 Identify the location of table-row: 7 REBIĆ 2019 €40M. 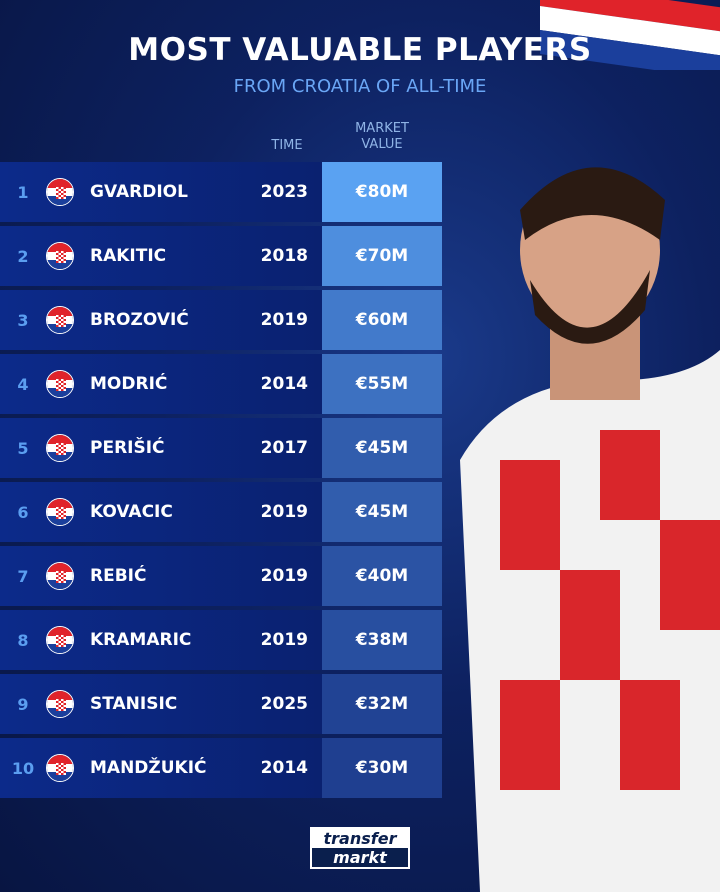
(221, 576).